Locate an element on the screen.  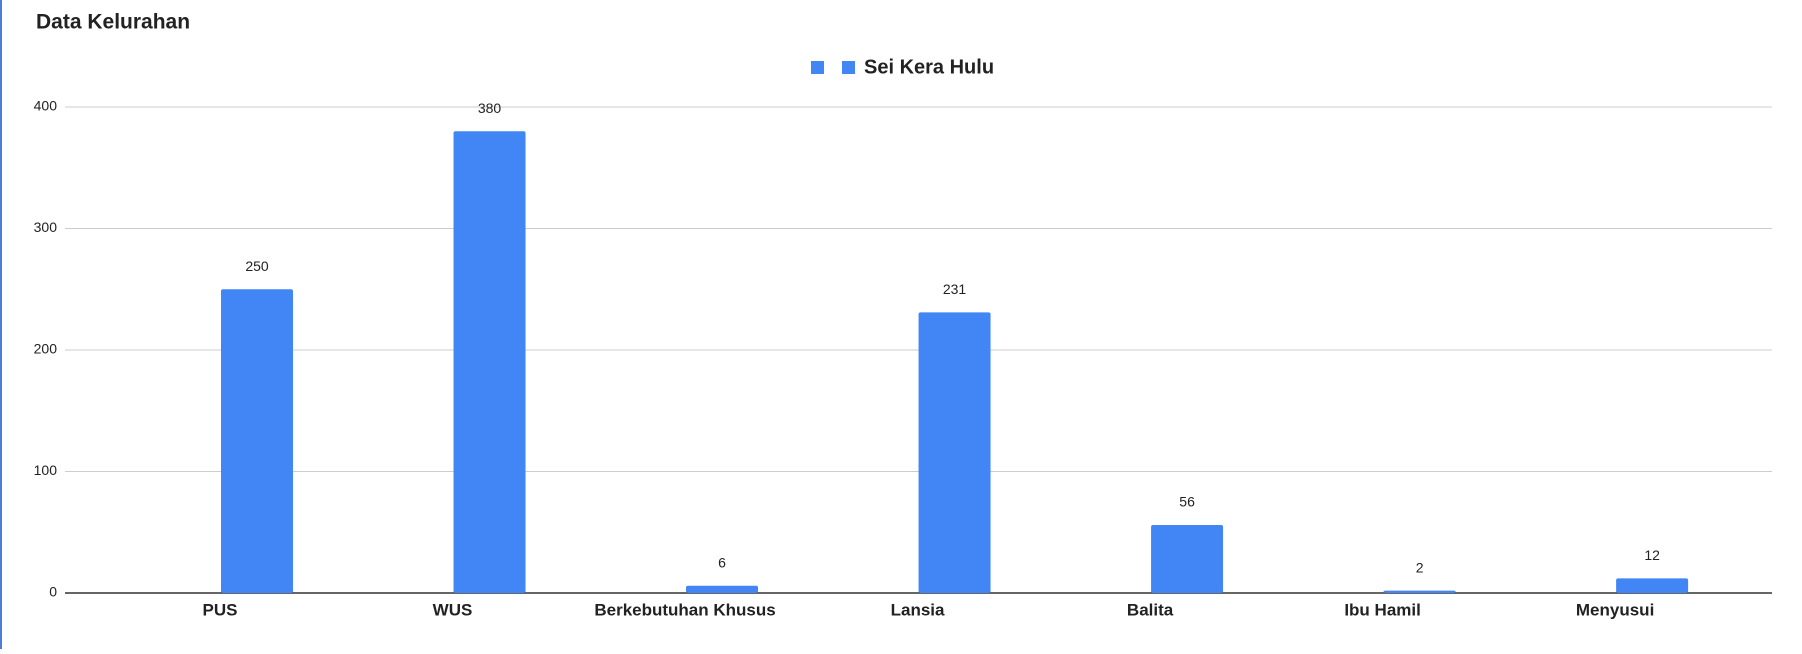
y-tick-label: 200 is located at coordinates (46, 349).